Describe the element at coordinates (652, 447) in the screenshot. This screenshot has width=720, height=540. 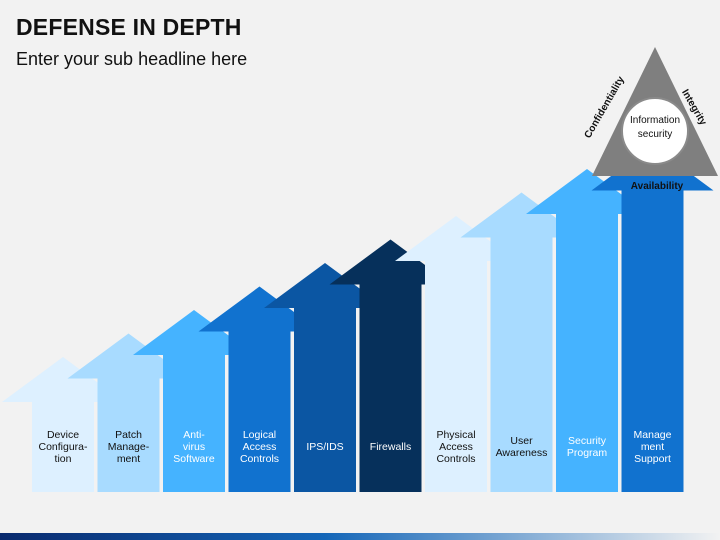
I see `arrow-label-10: Manage ment Support` at that location.